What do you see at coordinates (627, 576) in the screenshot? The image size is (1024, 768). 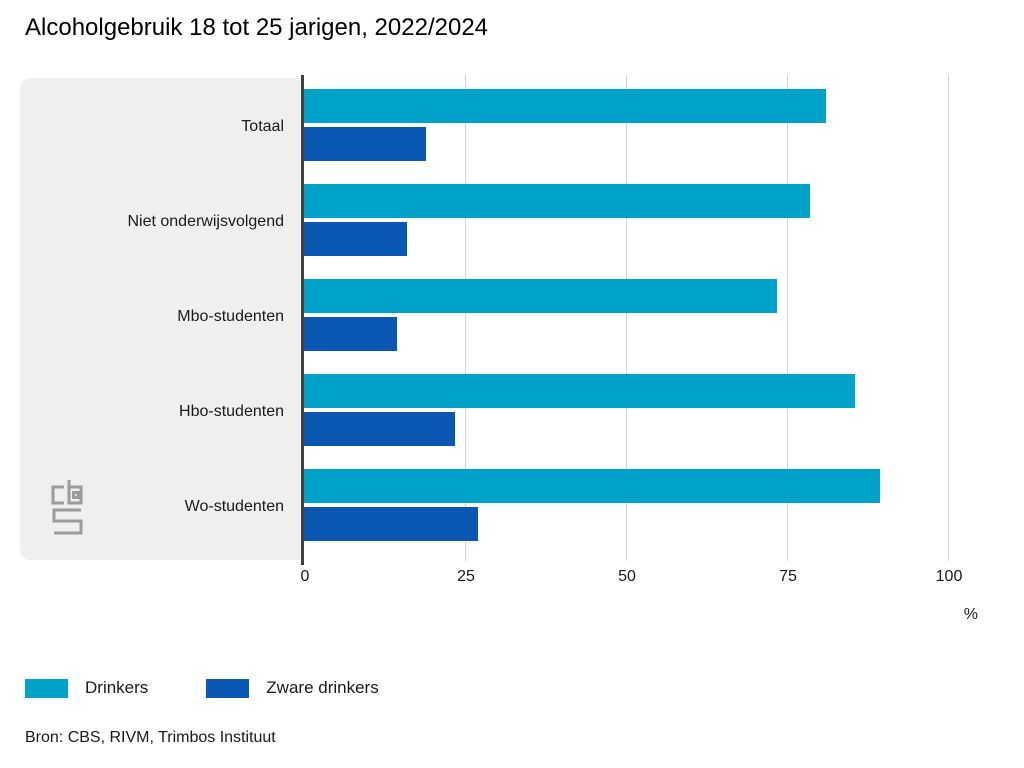 I see `x-tick-label-50: 50` at bounding box center [627, 576].